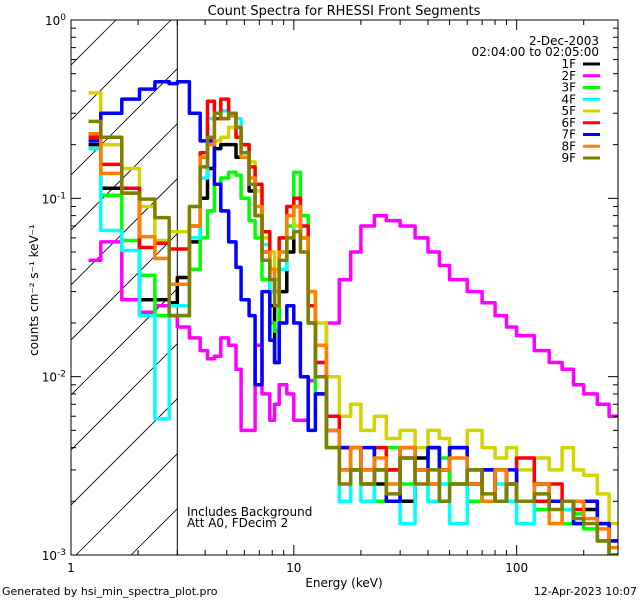 The image size is (640, 604). Describe the element at coordinates (568, 123) in the screenshot. I see `legend-label: 6F` at that location.